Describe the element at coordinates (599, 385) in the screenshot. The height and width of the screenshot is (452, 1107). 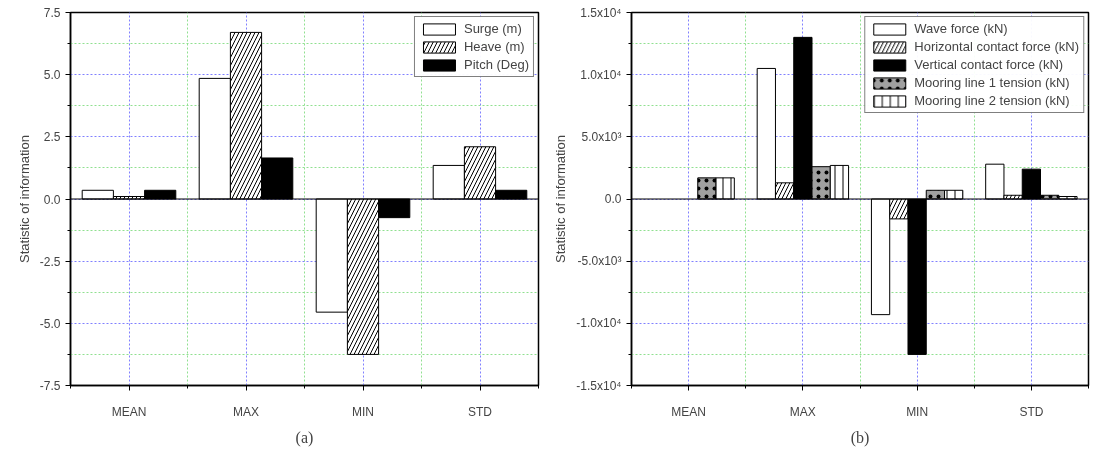
I see `y-tick-label: -1.5x10⁴` at that location.